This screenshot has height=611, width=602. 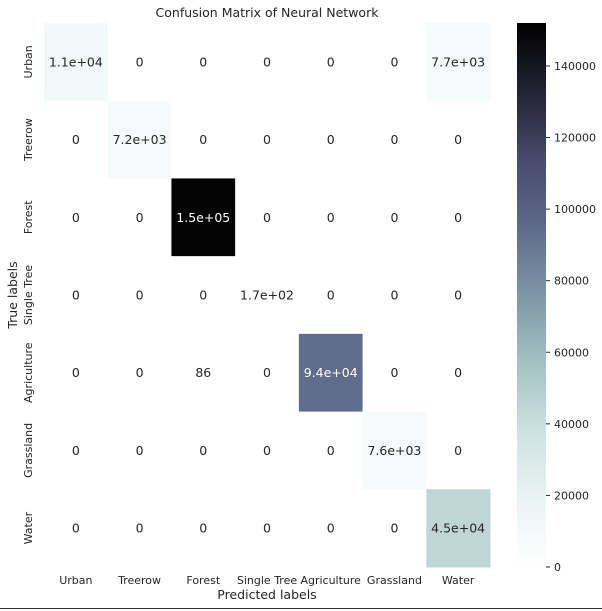 I want to click on x-tick-label: Forest, so click(x=203, y=580).